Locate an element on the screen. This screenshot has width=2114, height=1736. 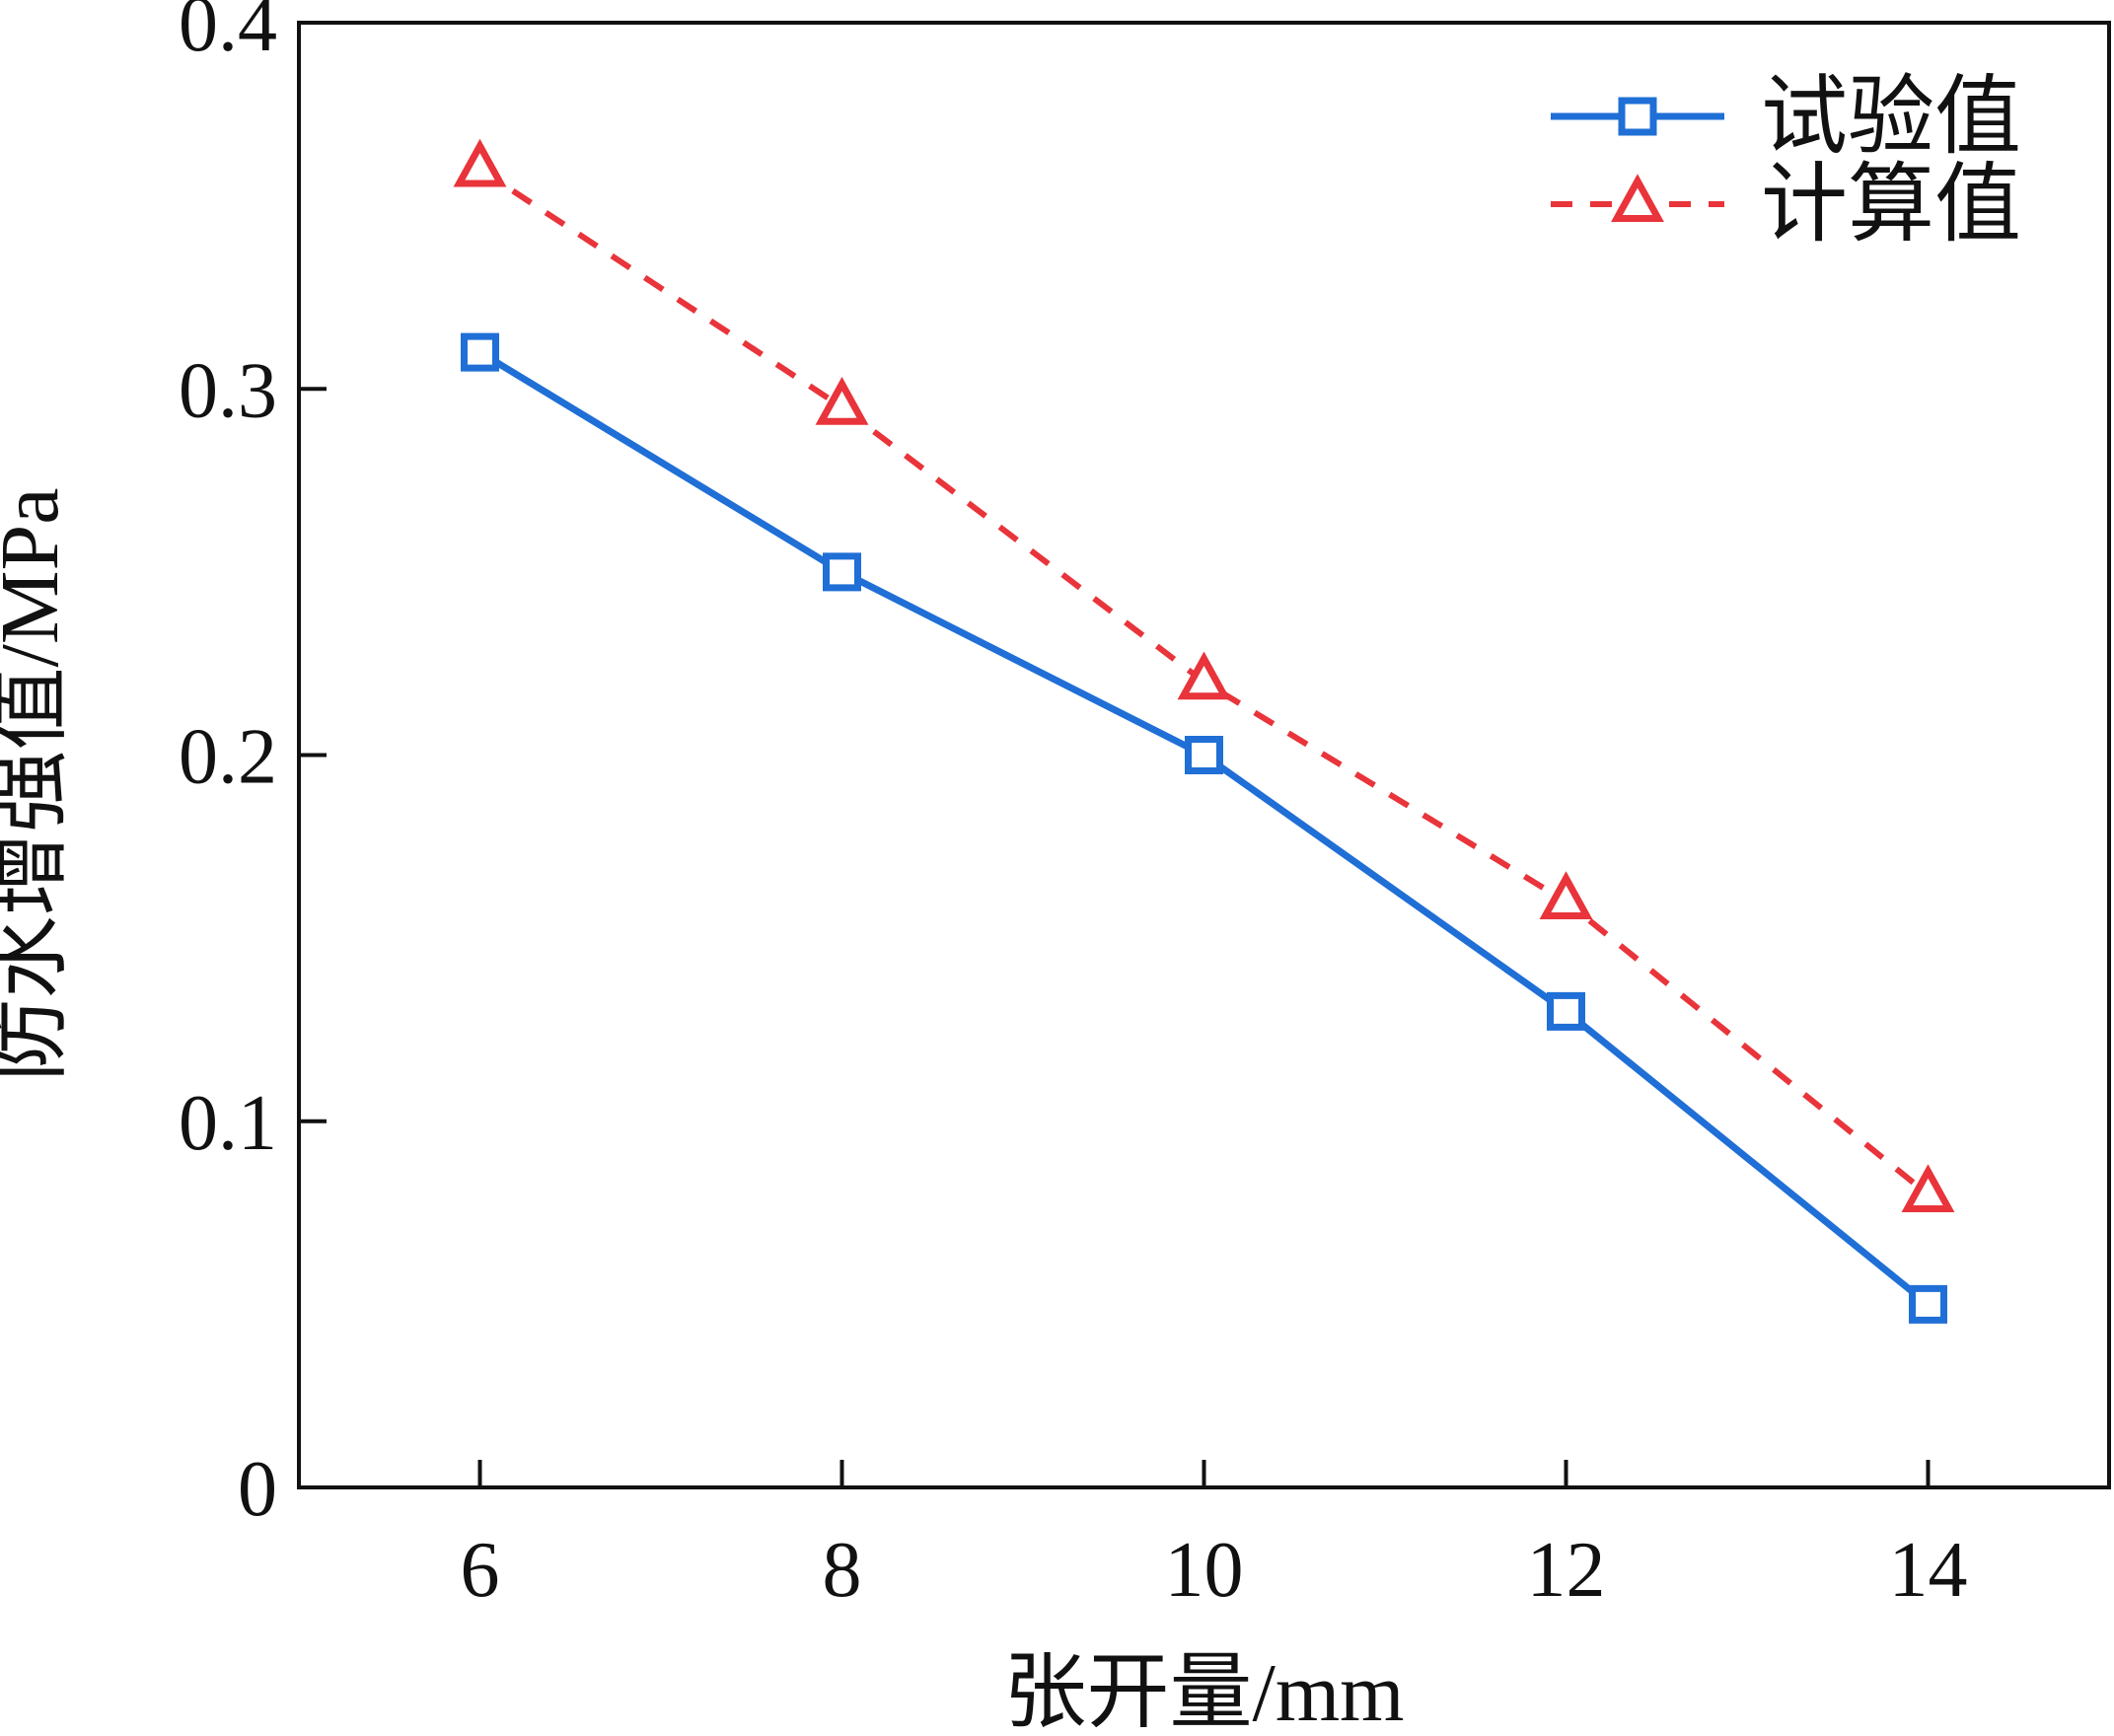
y-tick-label: 0 is located at coordinates (257, 1489).